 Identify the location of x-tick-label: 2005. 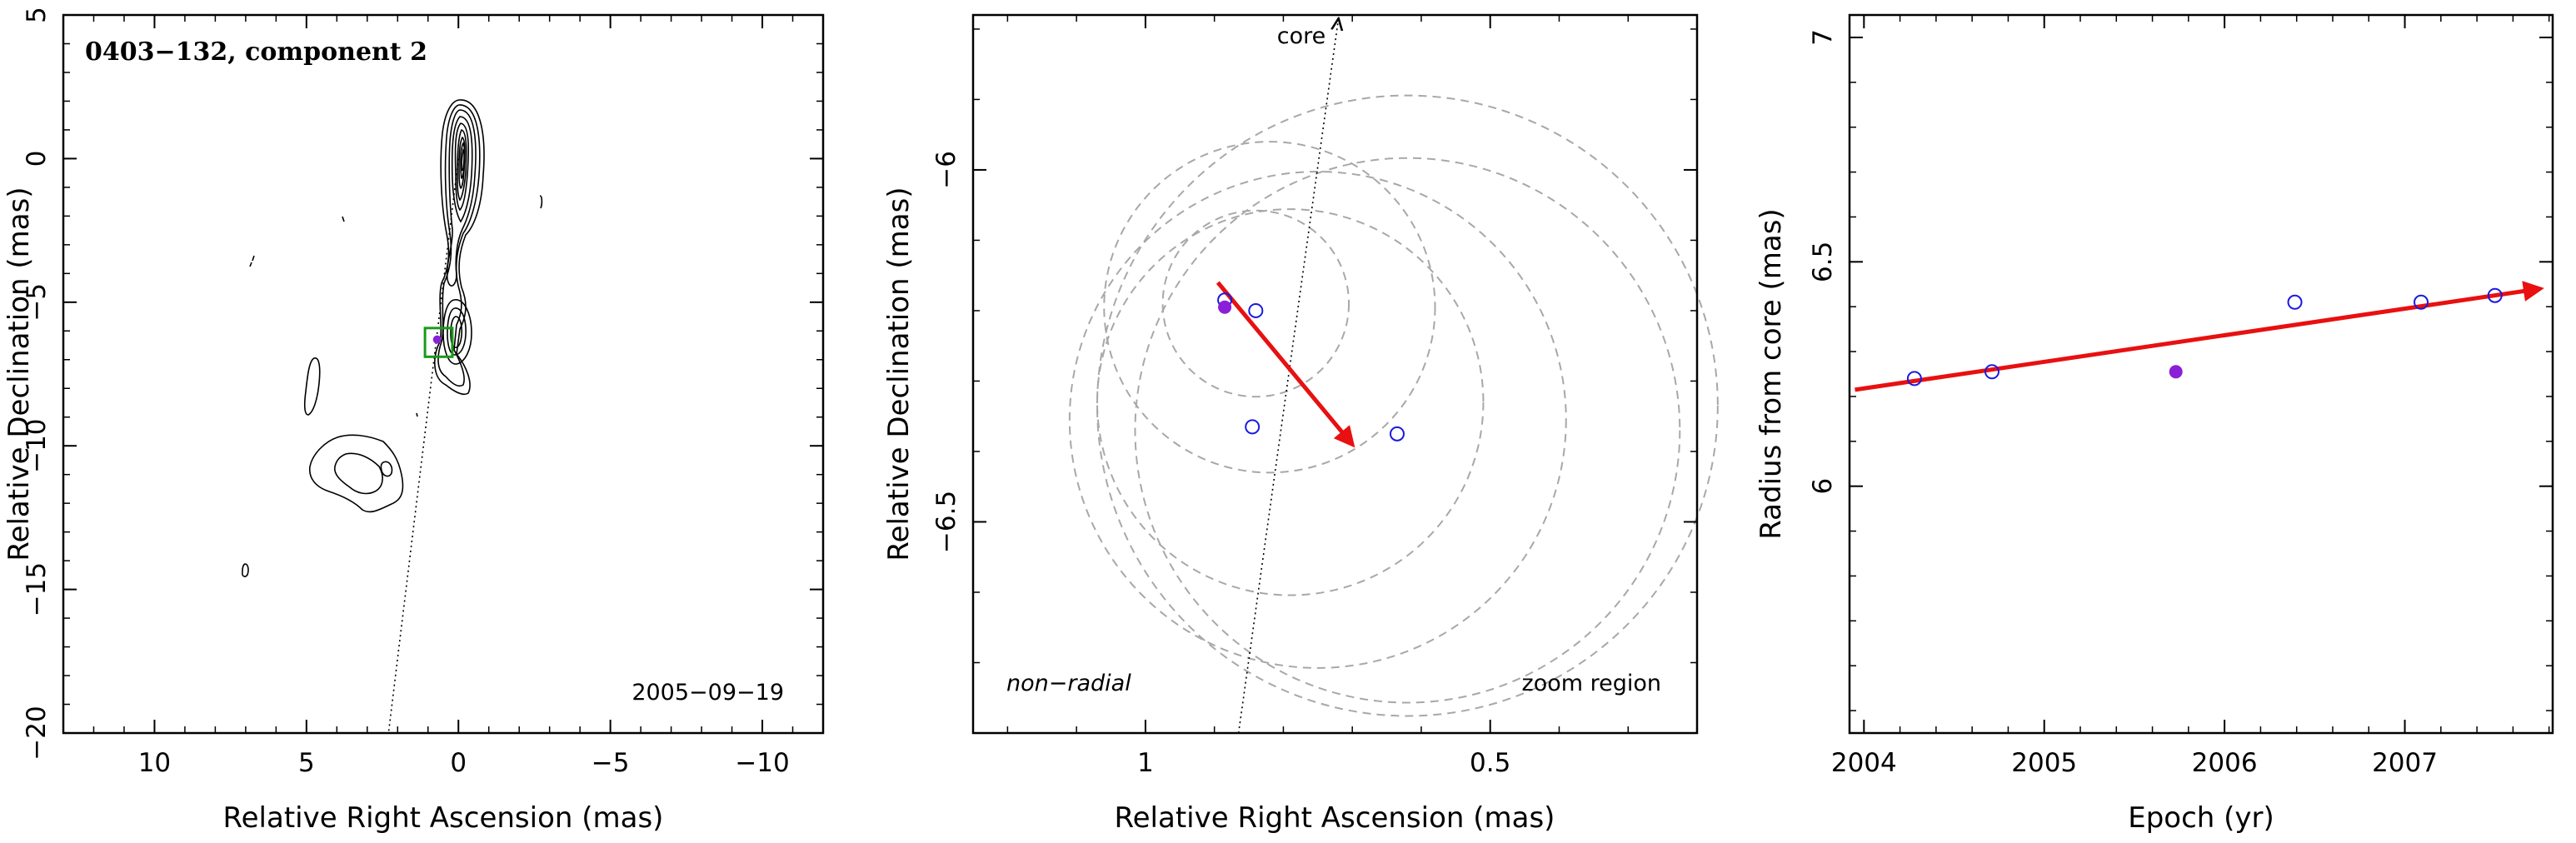
(2044, 763).